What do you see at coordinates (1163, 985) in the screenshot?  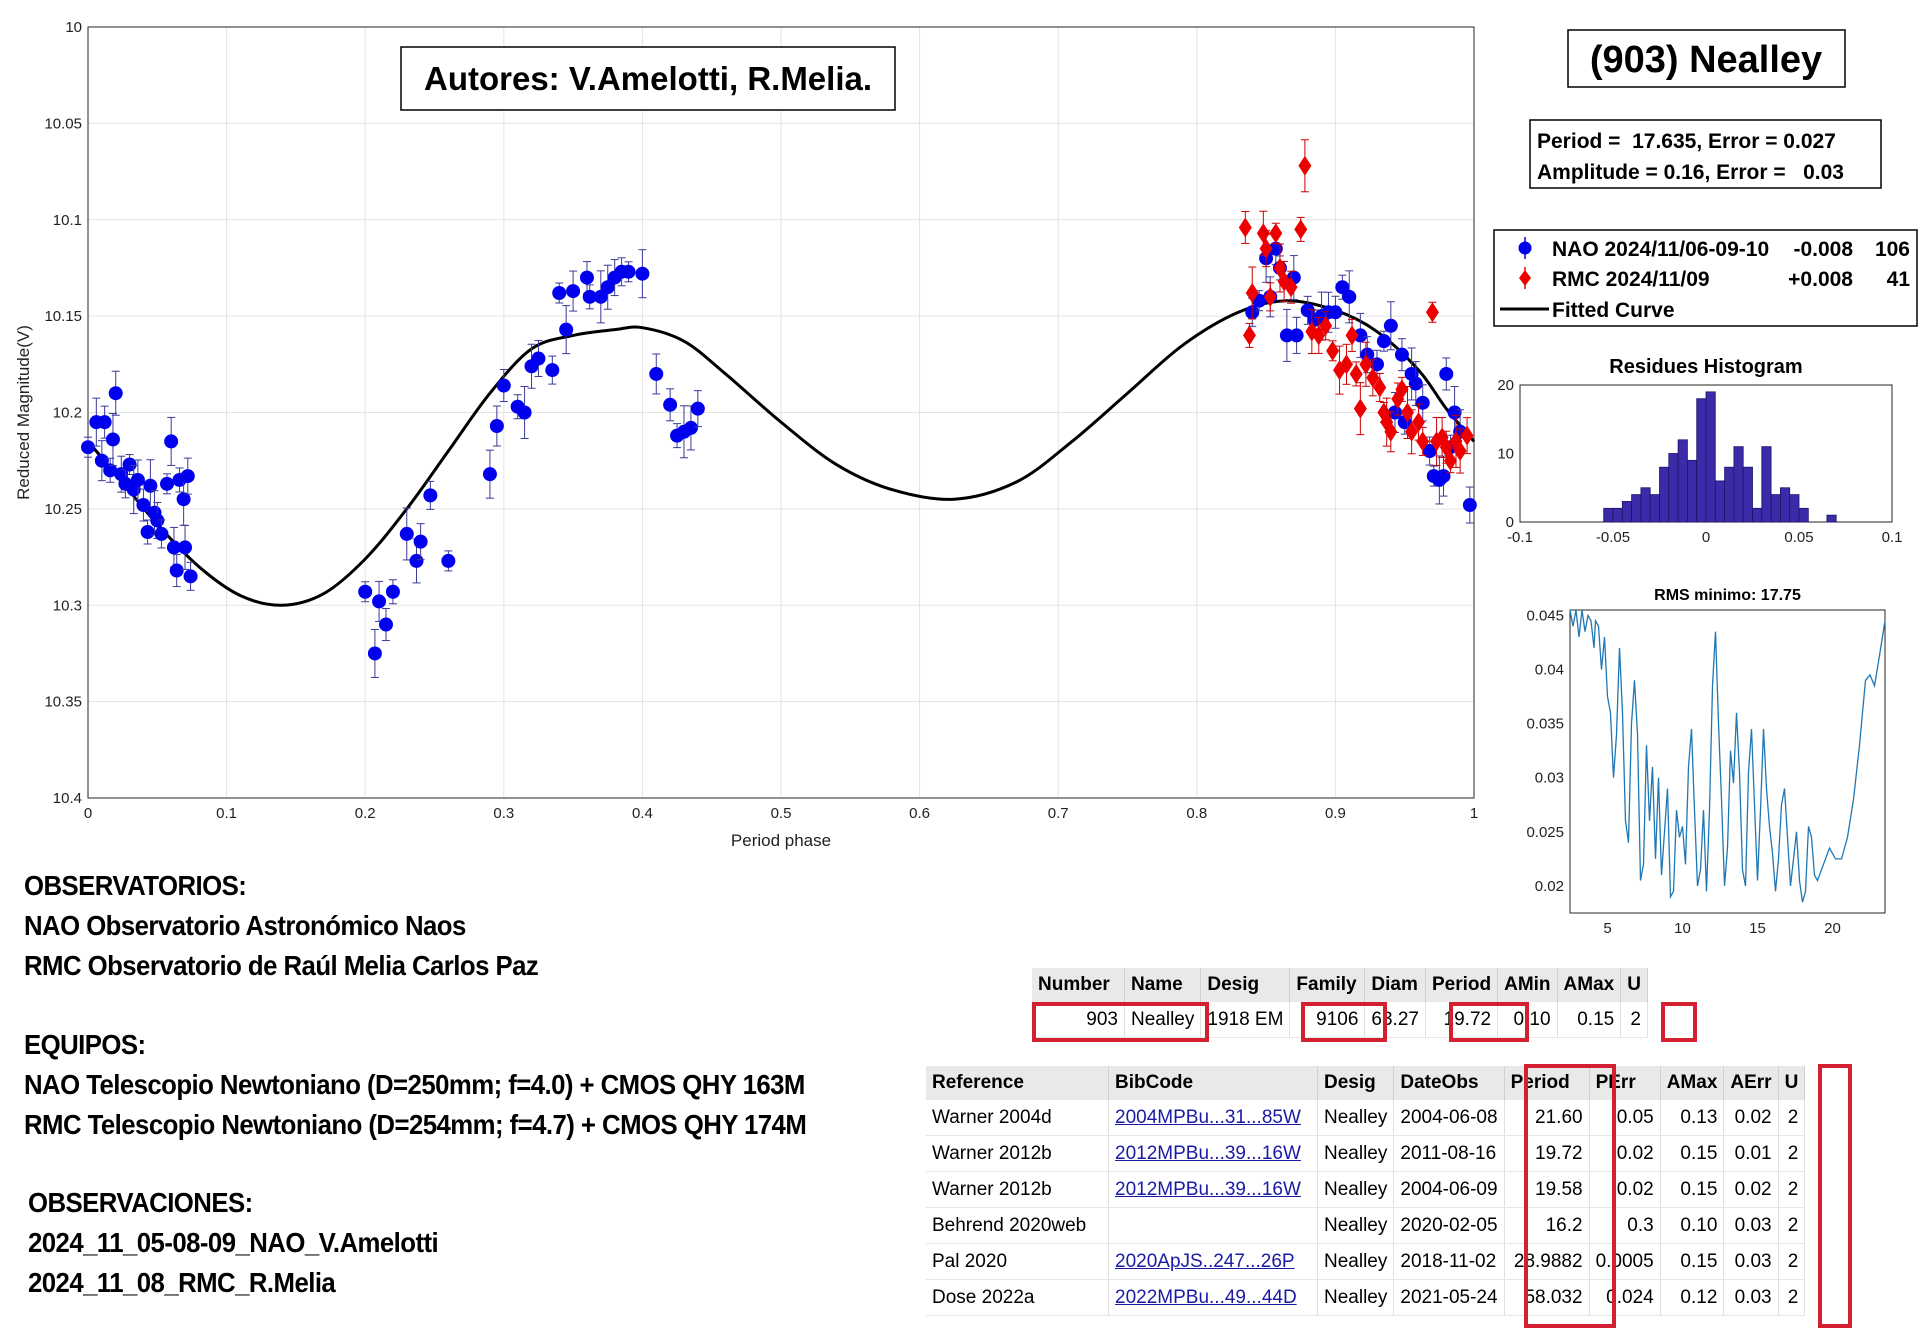 I see `col-name: Name` at bounding box center [1163, 985].